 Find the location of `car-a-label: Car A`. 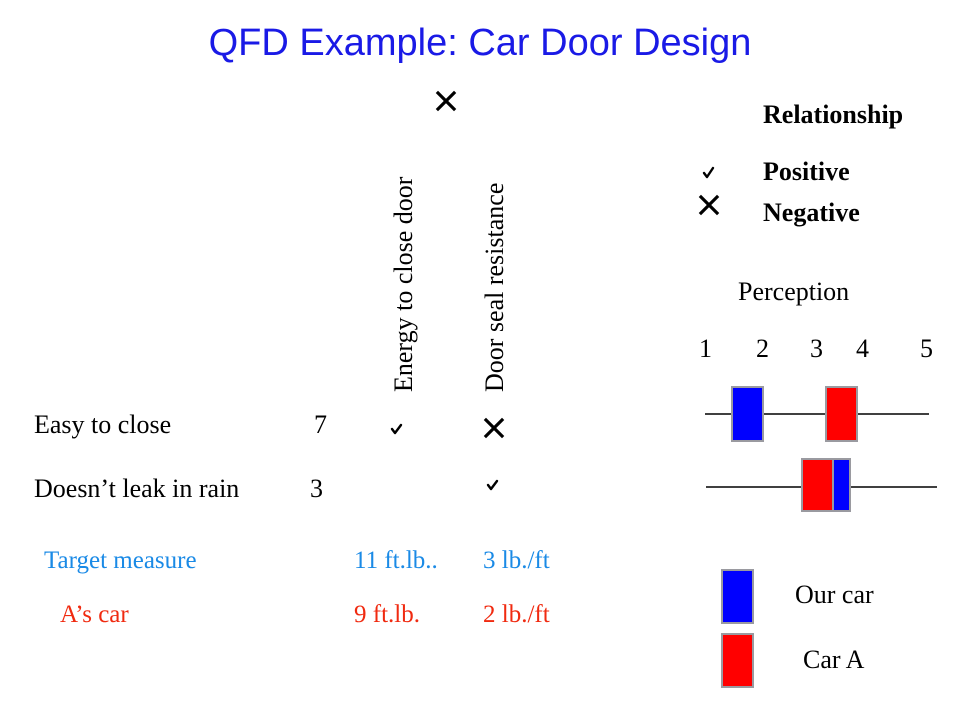

car-a-label: Car A is located at coordinates (834, 659).